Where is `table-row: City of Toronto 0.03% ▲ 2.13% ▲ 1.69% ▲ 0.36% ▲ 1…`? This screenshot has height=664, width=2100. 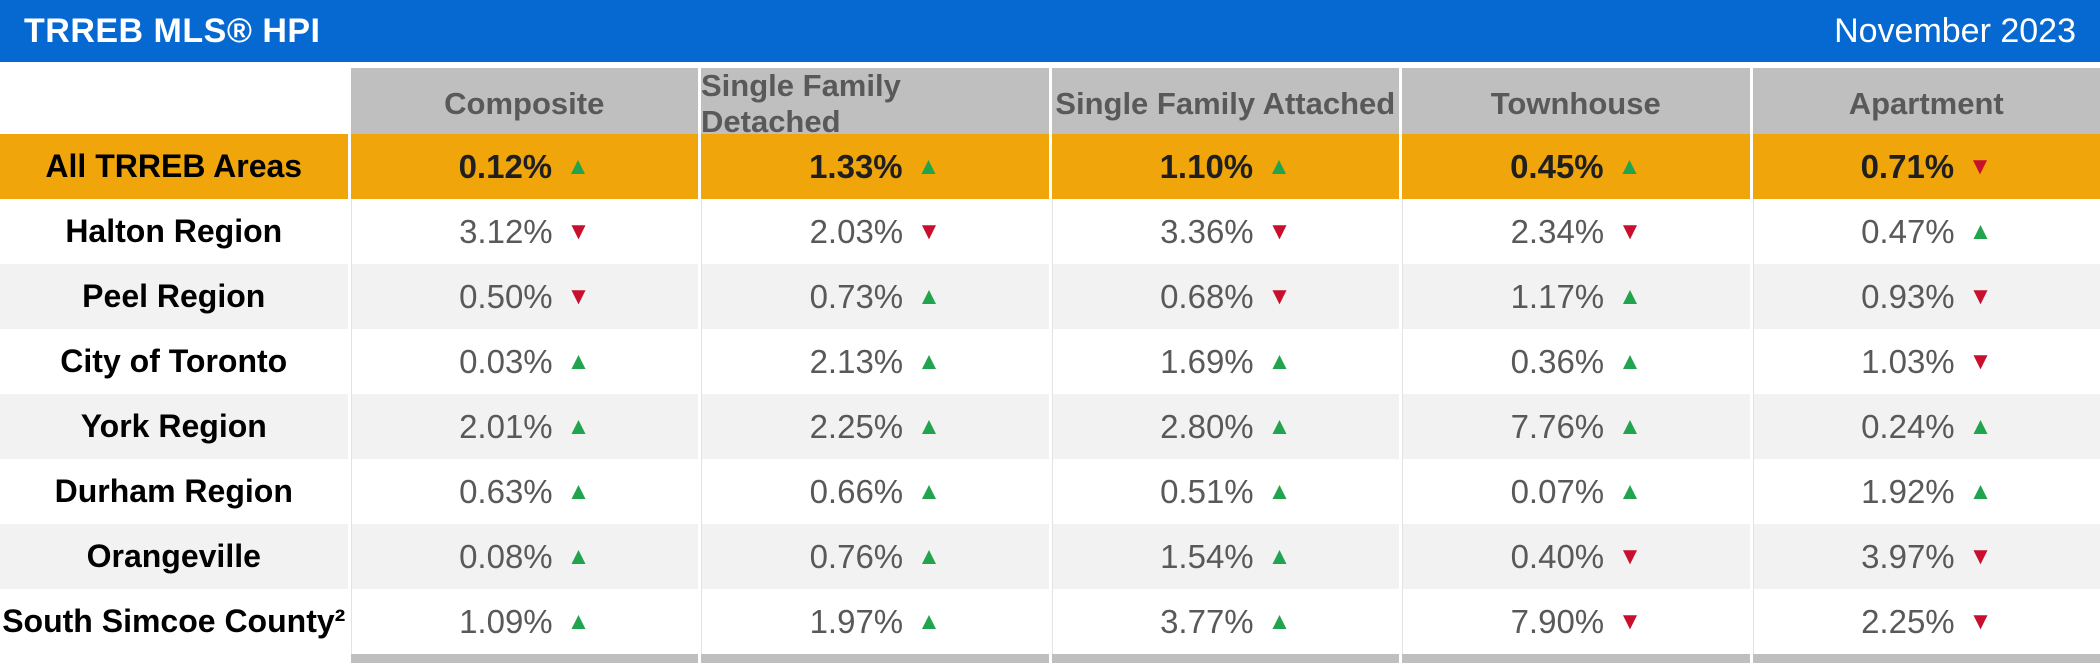 table-row: City of Toronto 0.03% ▲ 2.13% ▲ 1.69% ▲ 0.36% ▲ 1… is located at coordinates (1050, 361).